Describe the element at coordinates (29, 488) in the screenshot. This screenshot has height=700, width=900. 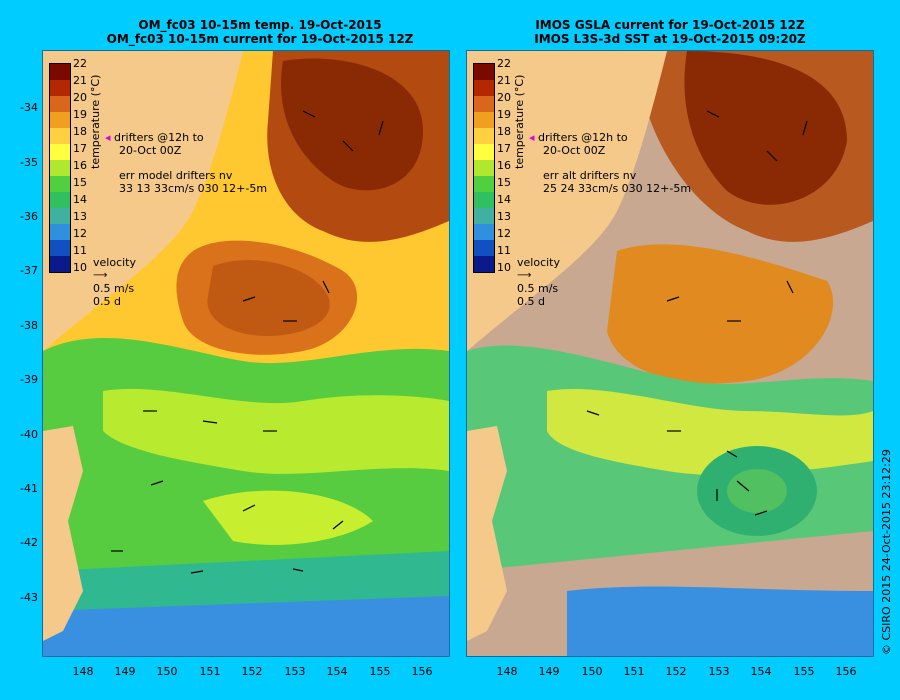
I see `lat-tick: -41` at that location.